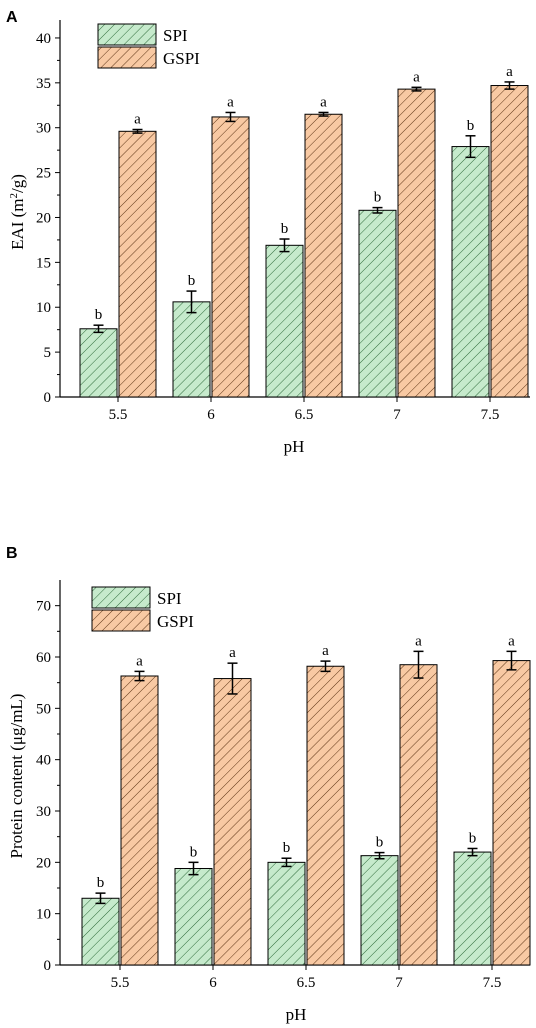  I want to click on x-tick-label-b: 7.5, so click(492, 983).